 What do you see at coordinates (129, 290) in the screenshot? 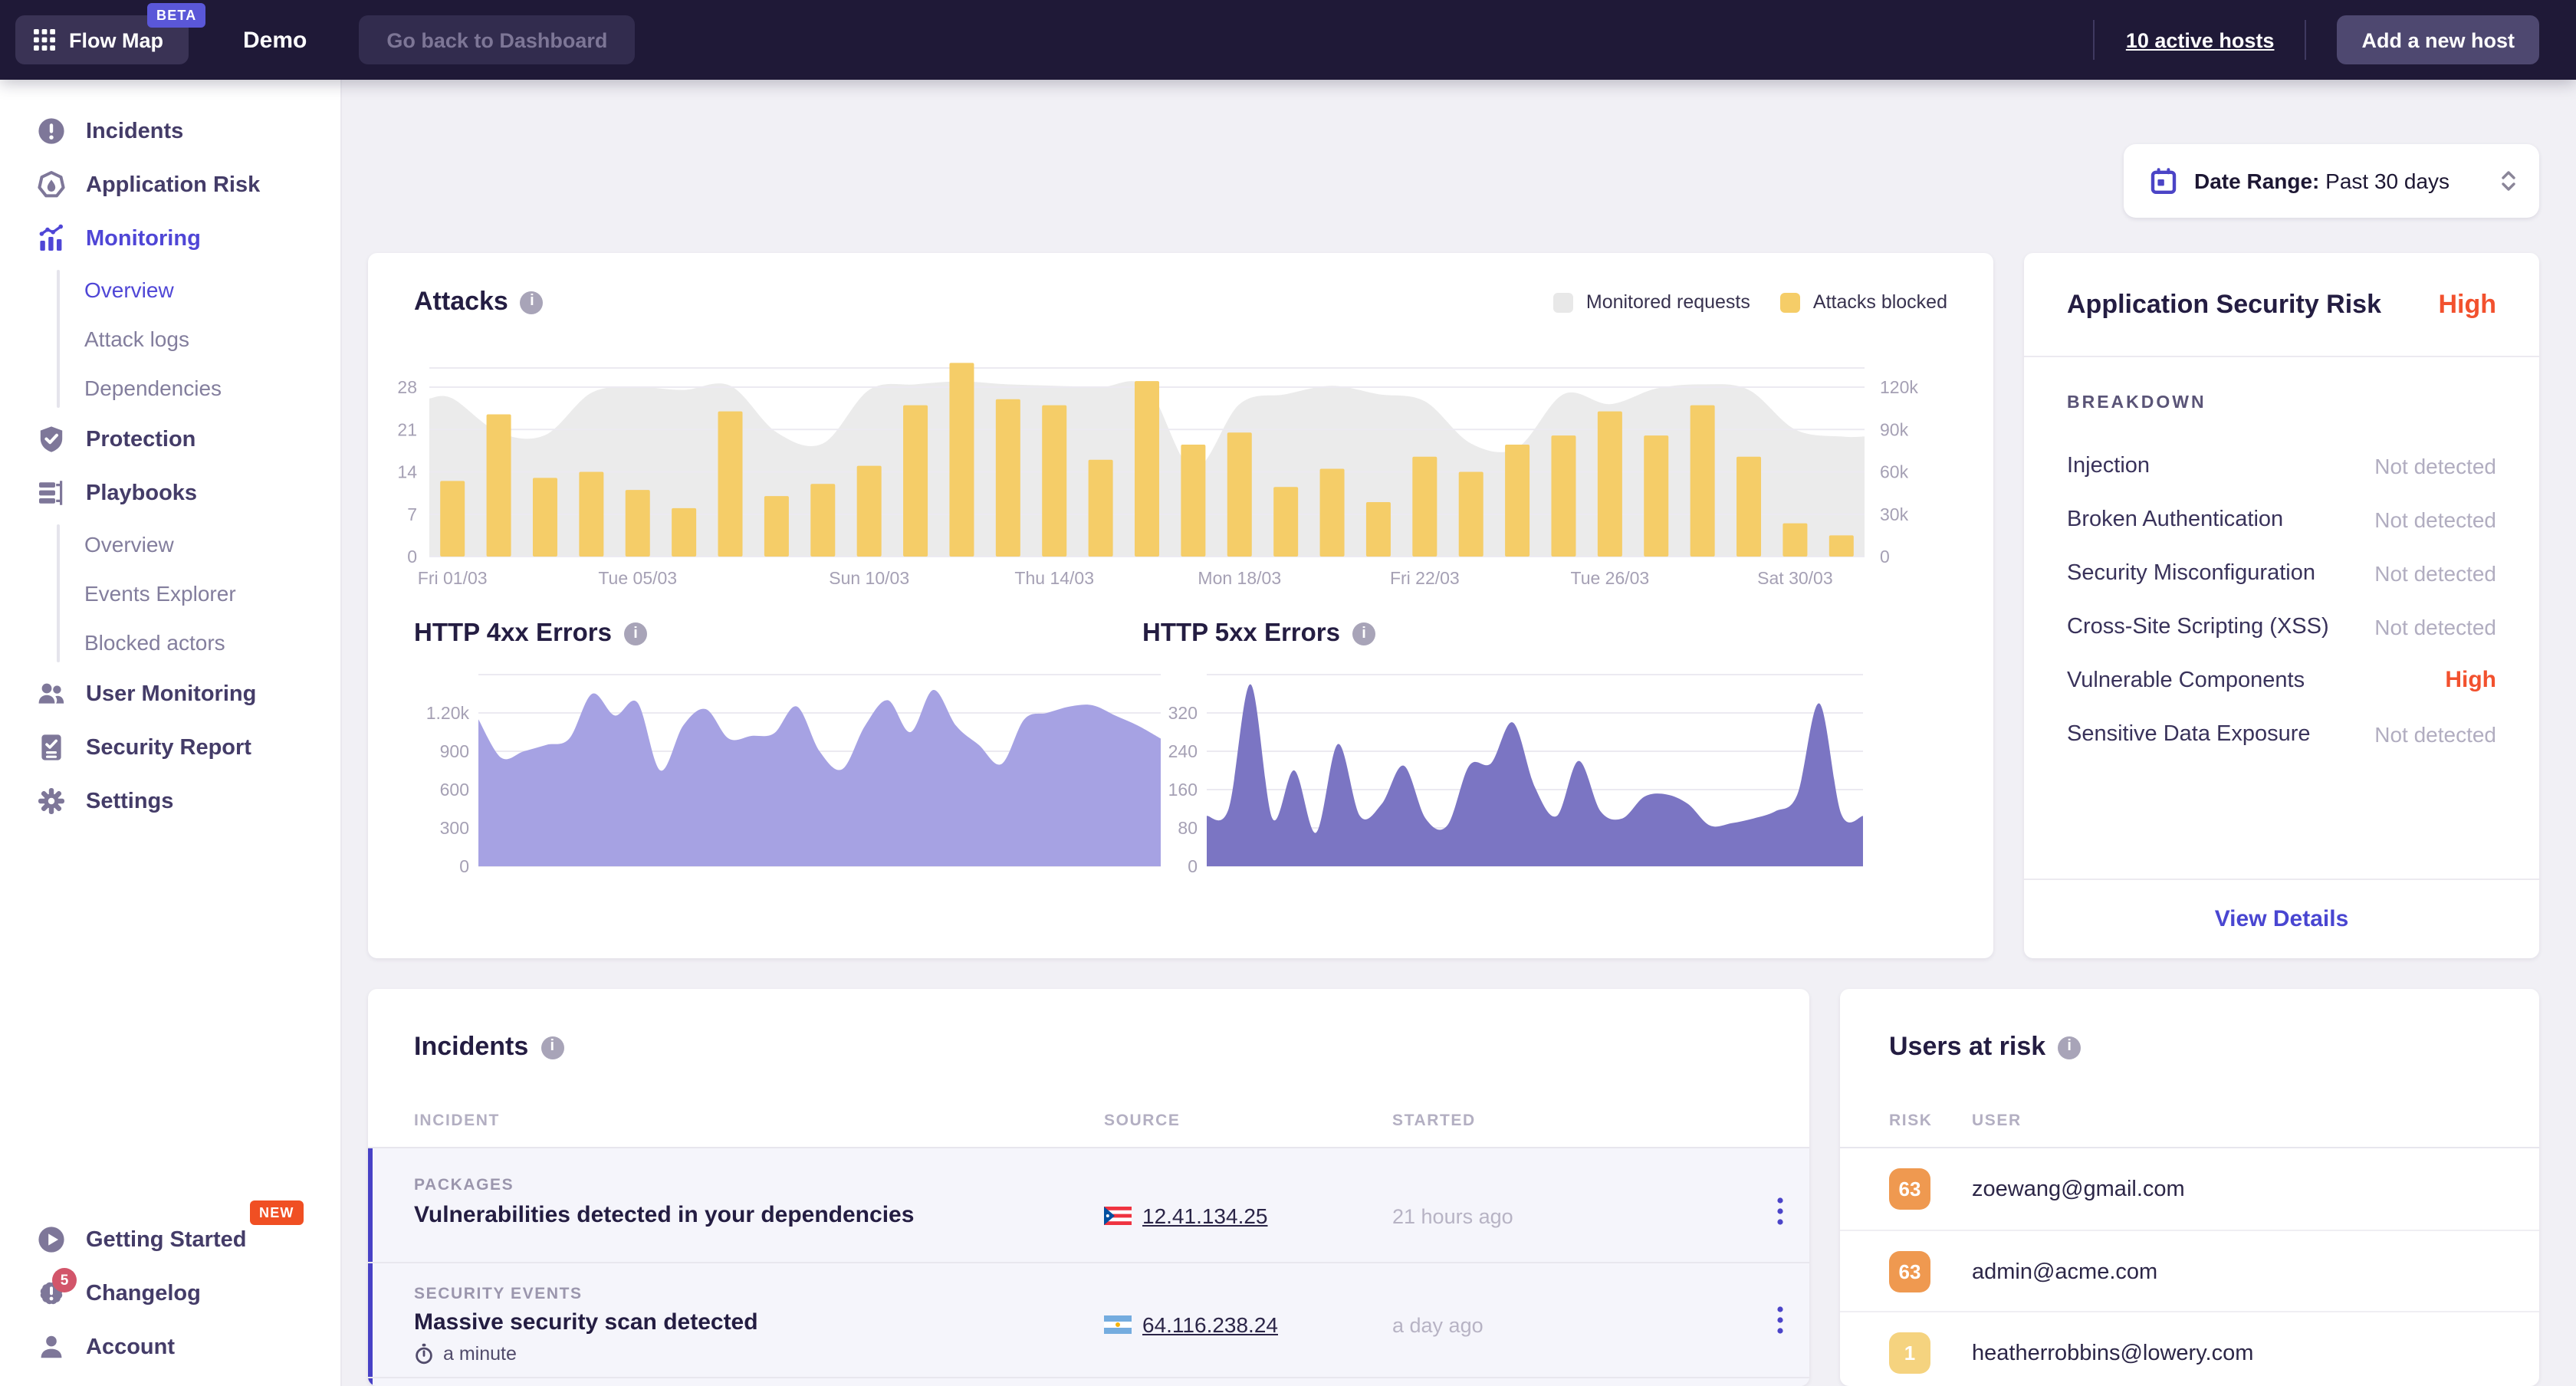
I see `sidebar-subitem-overview: Overview` at bounding box center [129, 290].